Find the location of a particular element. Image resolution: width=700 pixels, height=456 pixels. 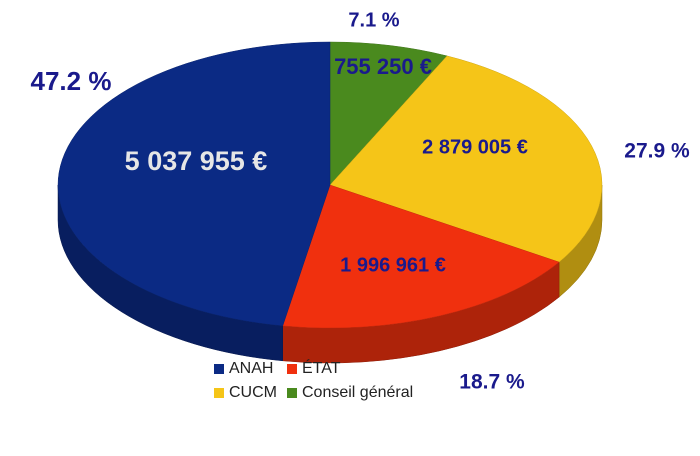

legend-item-anah: ANAH is located at coordinates (245, 369).